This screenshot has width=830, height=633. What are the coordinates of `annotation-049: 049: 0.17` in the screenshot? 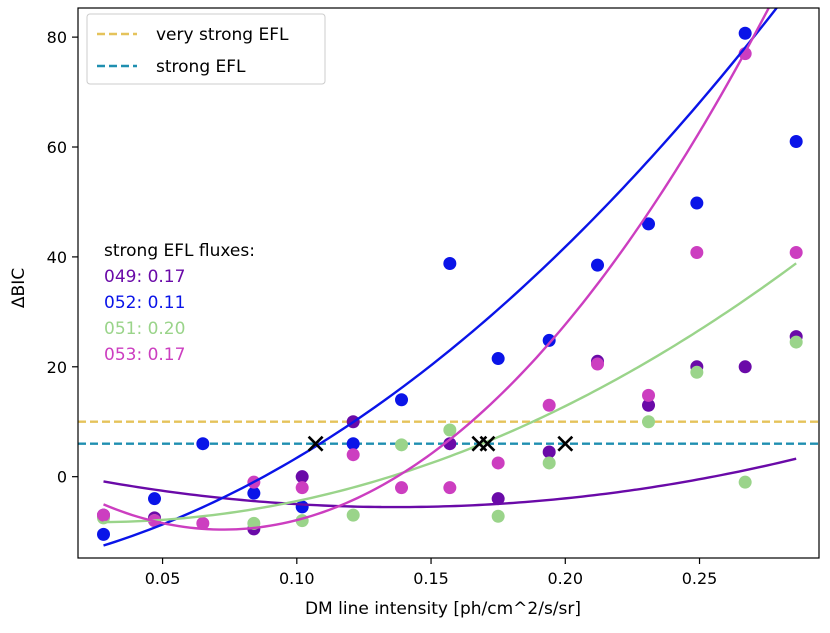 It's located at (144, 277).